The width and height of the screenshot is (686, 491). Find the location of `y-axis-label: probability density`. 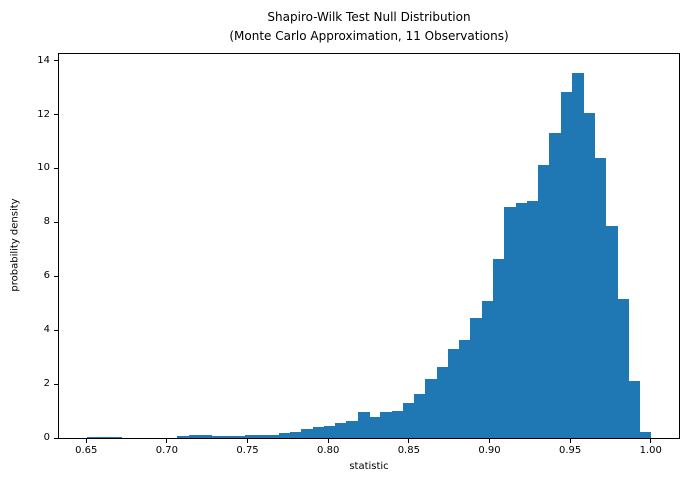

y-axis-label: probability density is located at coordinates (15, 245).